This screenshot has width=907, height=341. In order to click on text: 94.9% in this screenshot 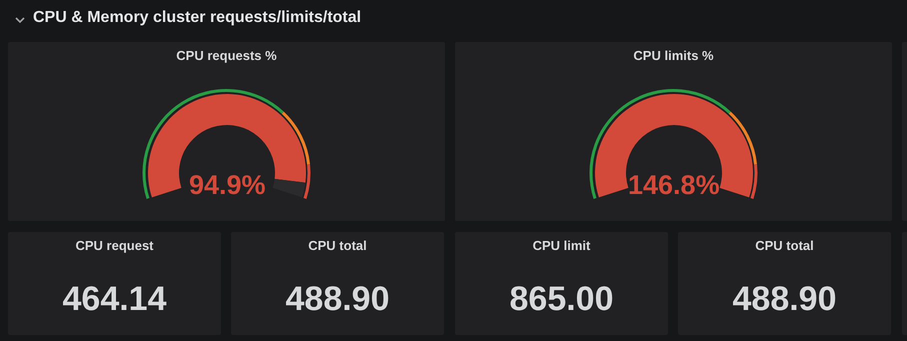, I will do `click(227, 185)`.